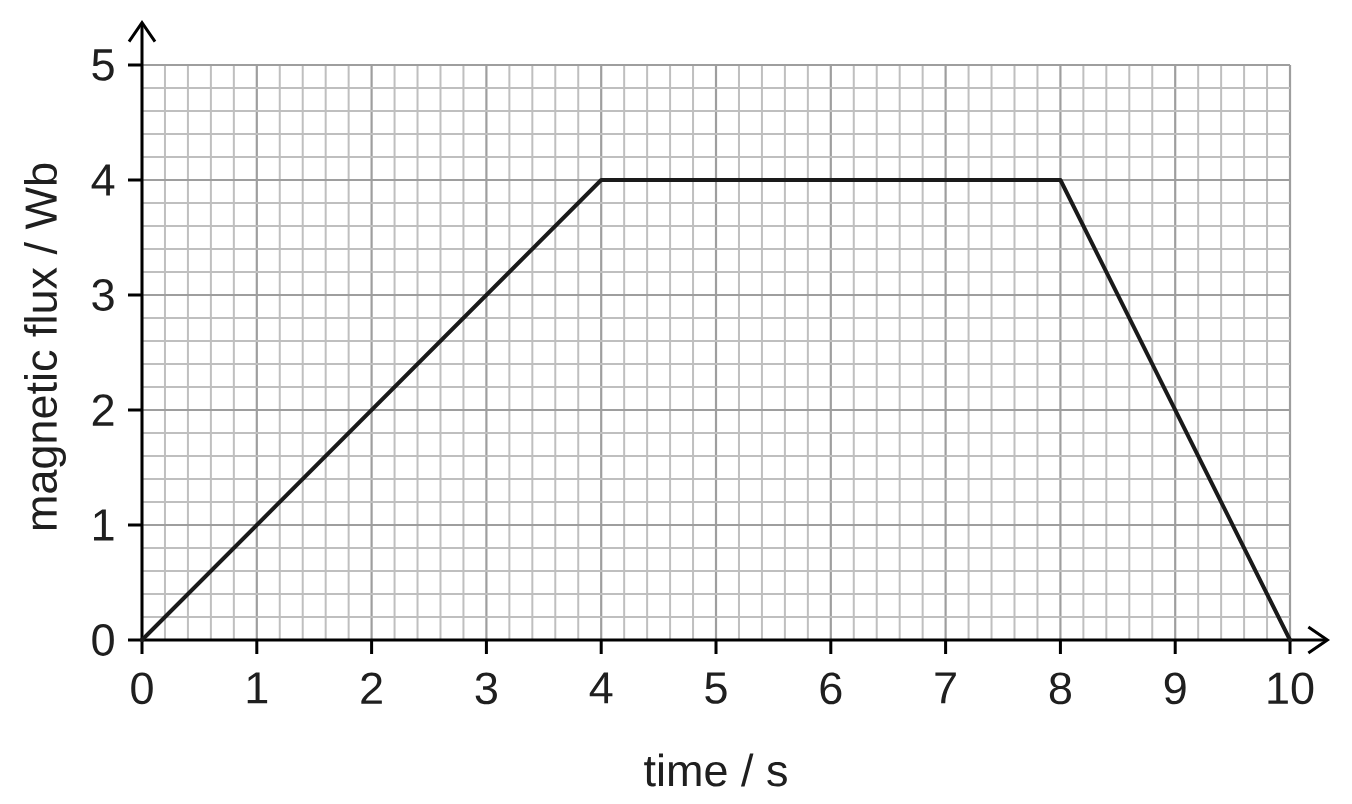 This screenshot has width=1352, height=804. Describe the element at coordinates (1291, 688) in the screenshot. I see `x-tick-label: 10` at that location.